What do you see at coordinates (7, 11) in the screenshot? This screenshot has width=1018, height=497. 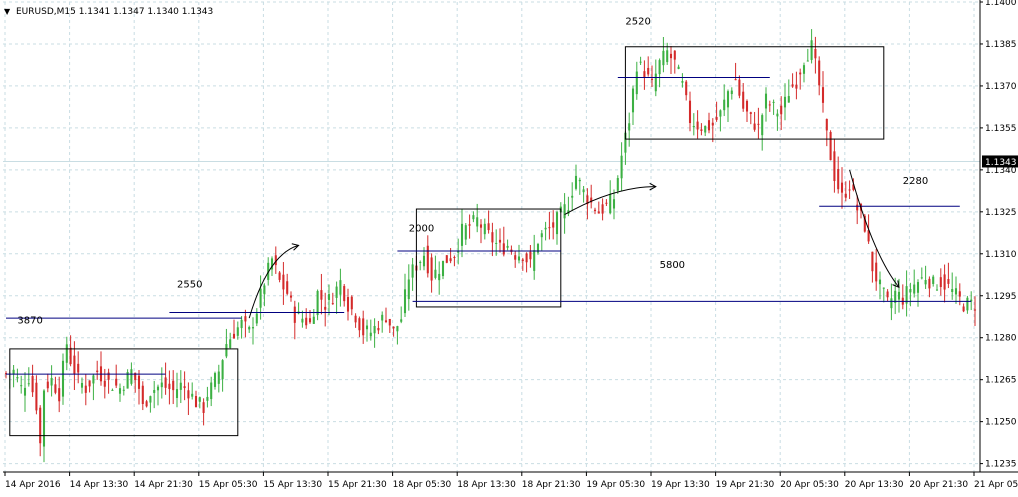 I see `chart-header-arrow: ▼` at bounding box center [7, 11].